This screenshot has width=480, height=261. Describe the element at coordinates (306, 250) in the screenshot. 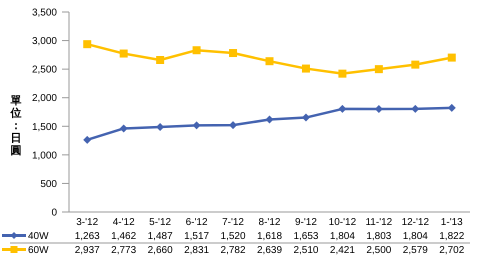

I see `data-label: 2,510` at that location.